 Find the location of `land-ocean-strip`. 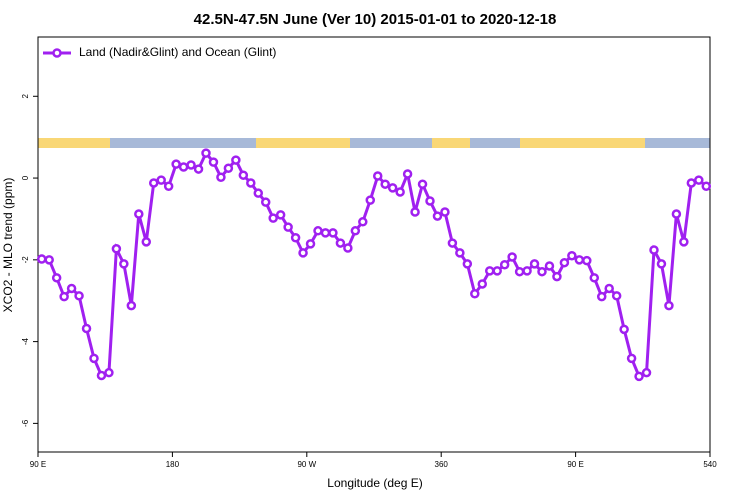

land-ocean-strip is located at coordinates (374, 143).